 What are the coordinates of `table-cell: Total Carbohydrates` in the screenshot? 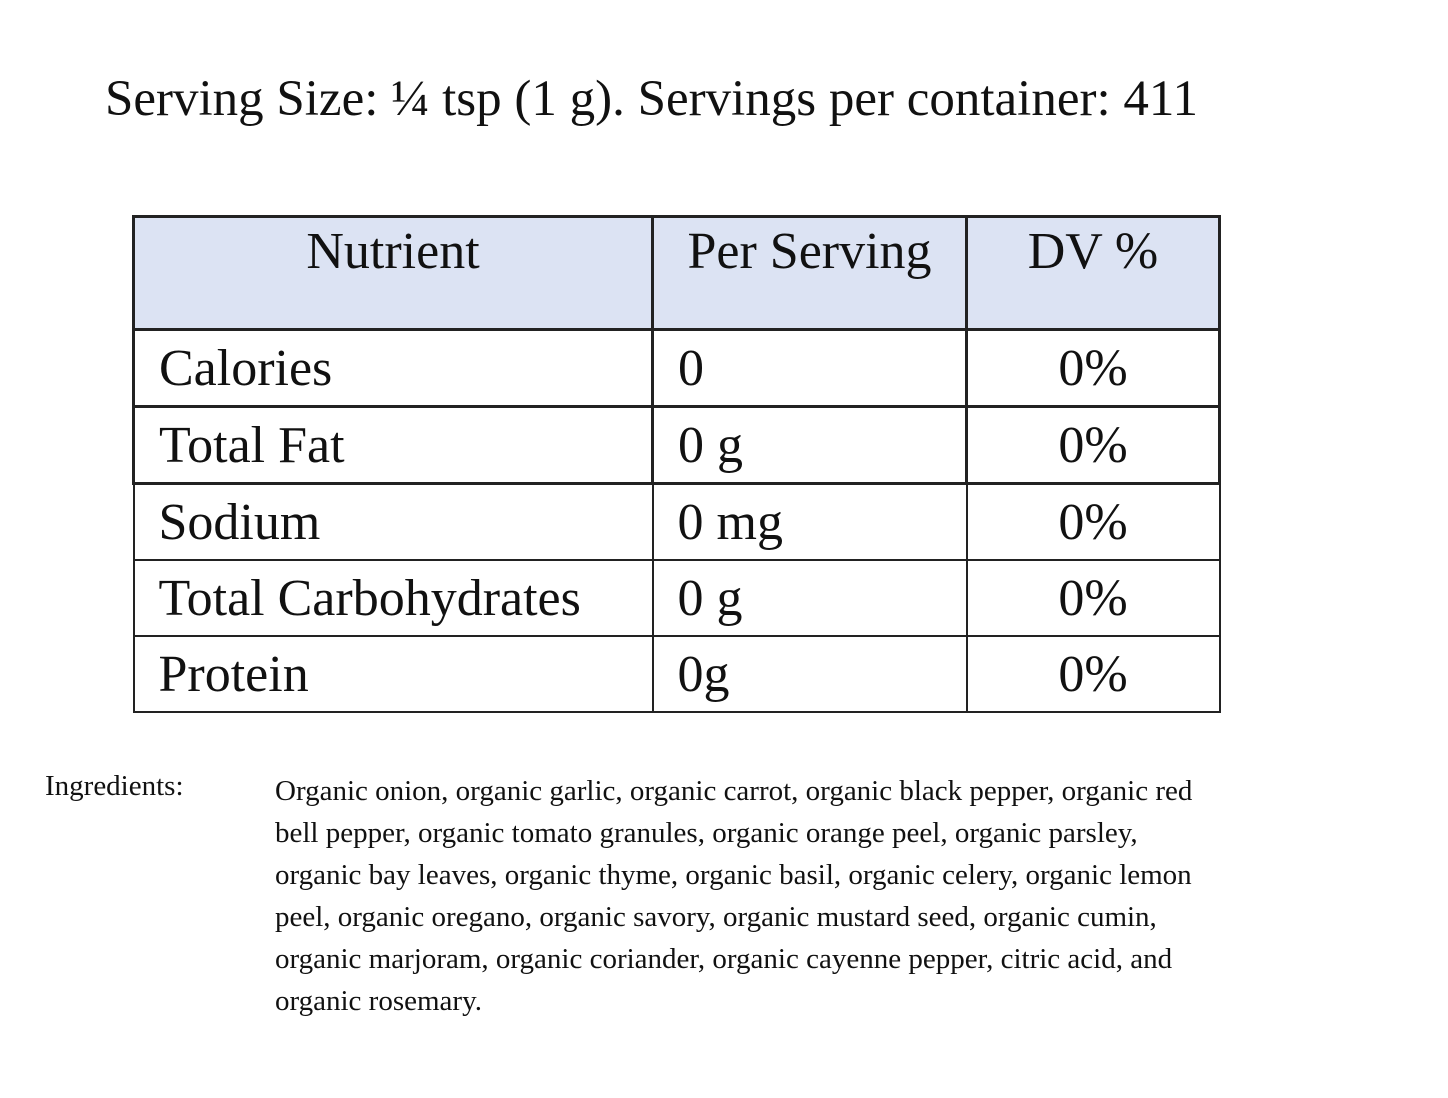 It's located at (393, 598).